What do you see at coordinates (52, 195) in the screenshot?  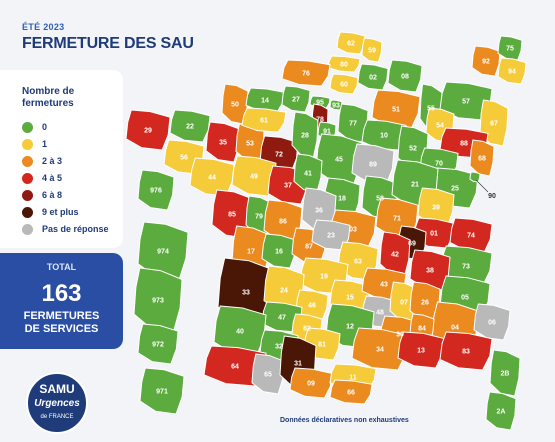 I see `legend-label: 6 à 8` at bounding box center [52, 195].